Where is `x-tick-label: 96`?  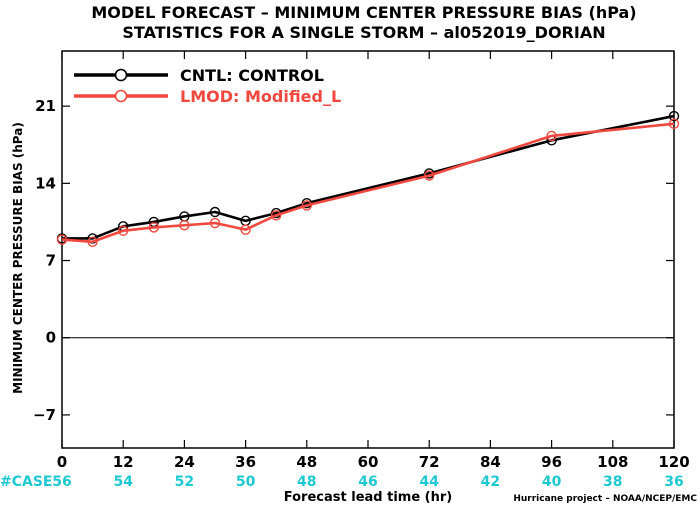
x-tick-label: 96 is located at coordinates (551, 462).